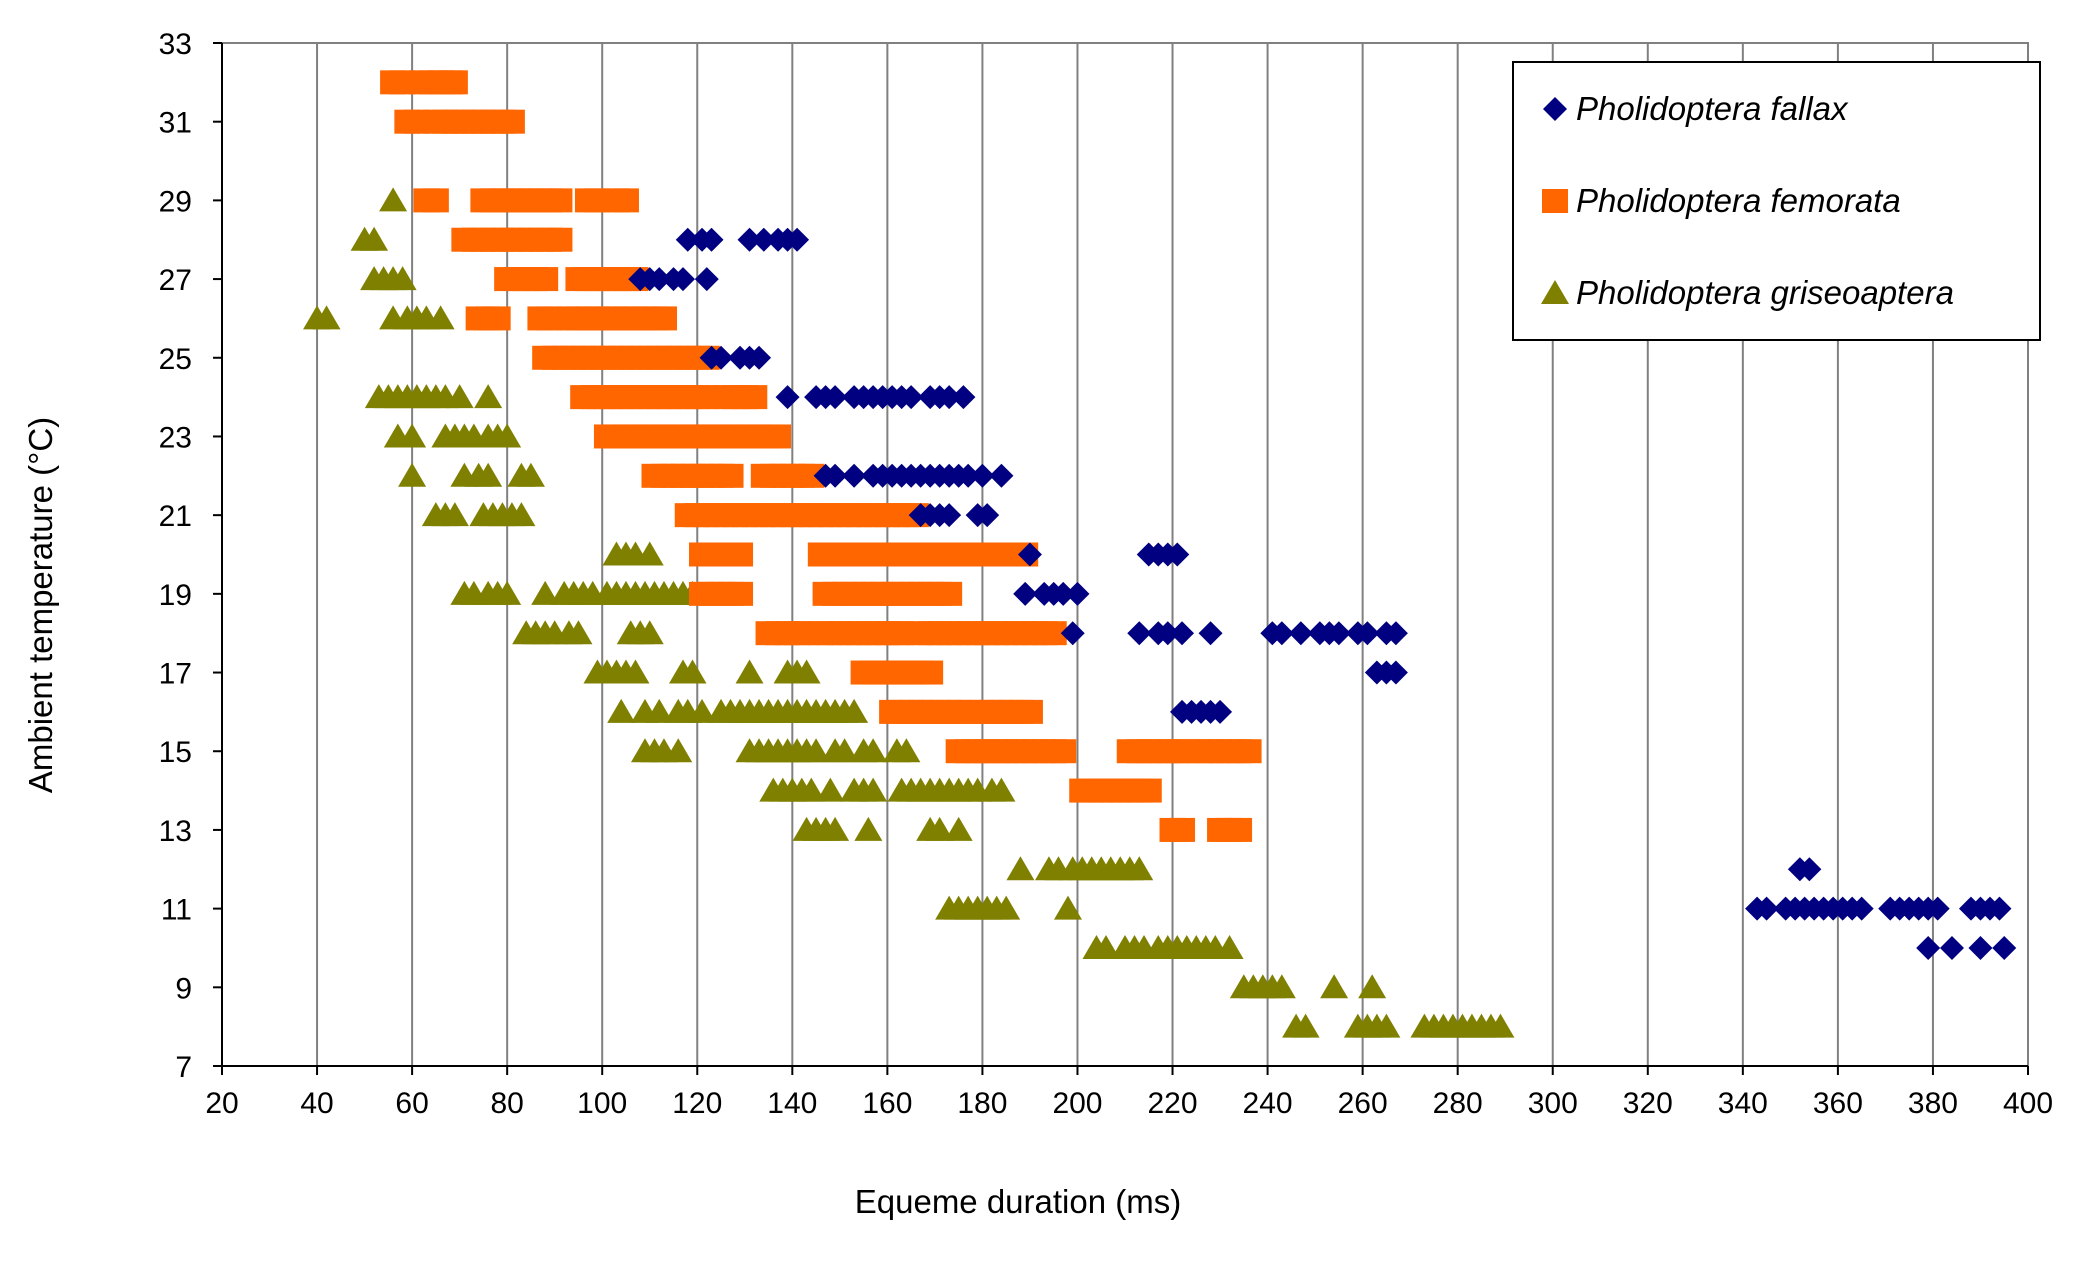 This screenshot has height=1267, width=2078. I want to click on x-tick-label: 240, so click(1268, 1103).